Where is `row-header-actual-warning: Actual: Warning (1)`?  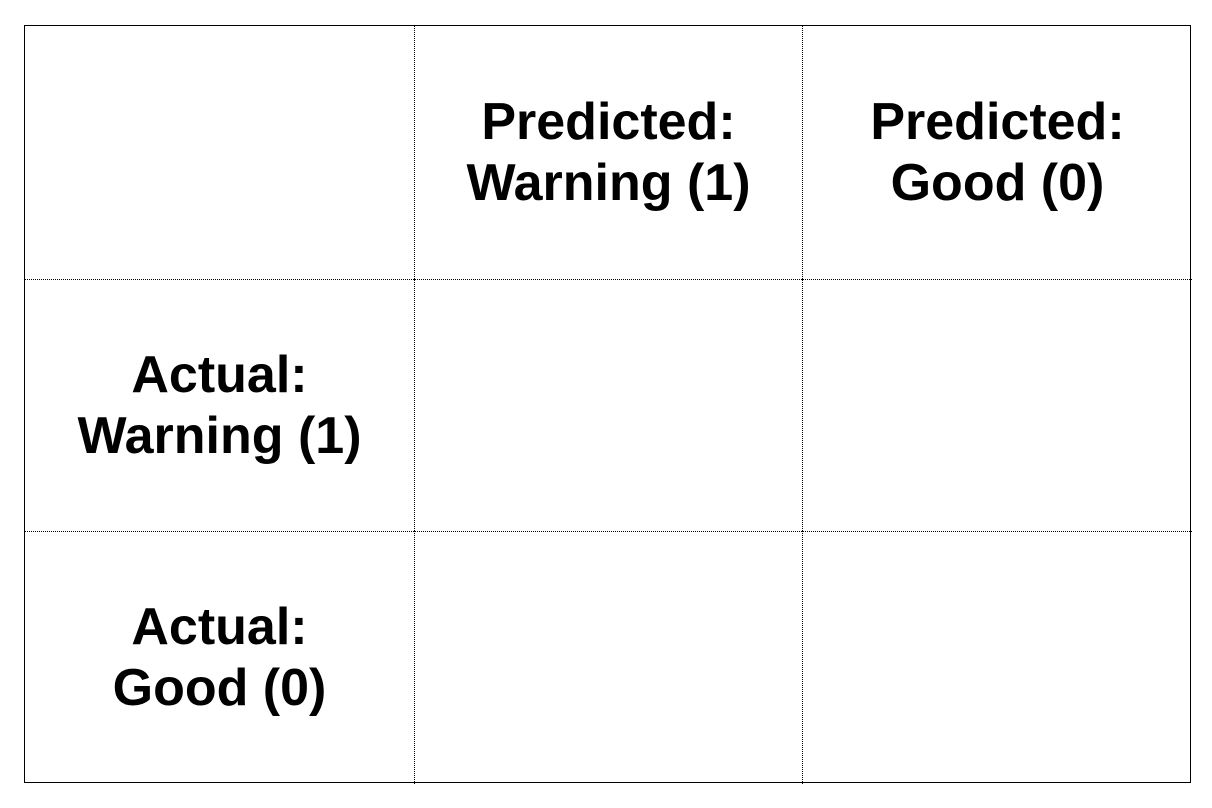
row-header-actual-warning: Actual: Warning (1) is located at coordinates (219, 405).